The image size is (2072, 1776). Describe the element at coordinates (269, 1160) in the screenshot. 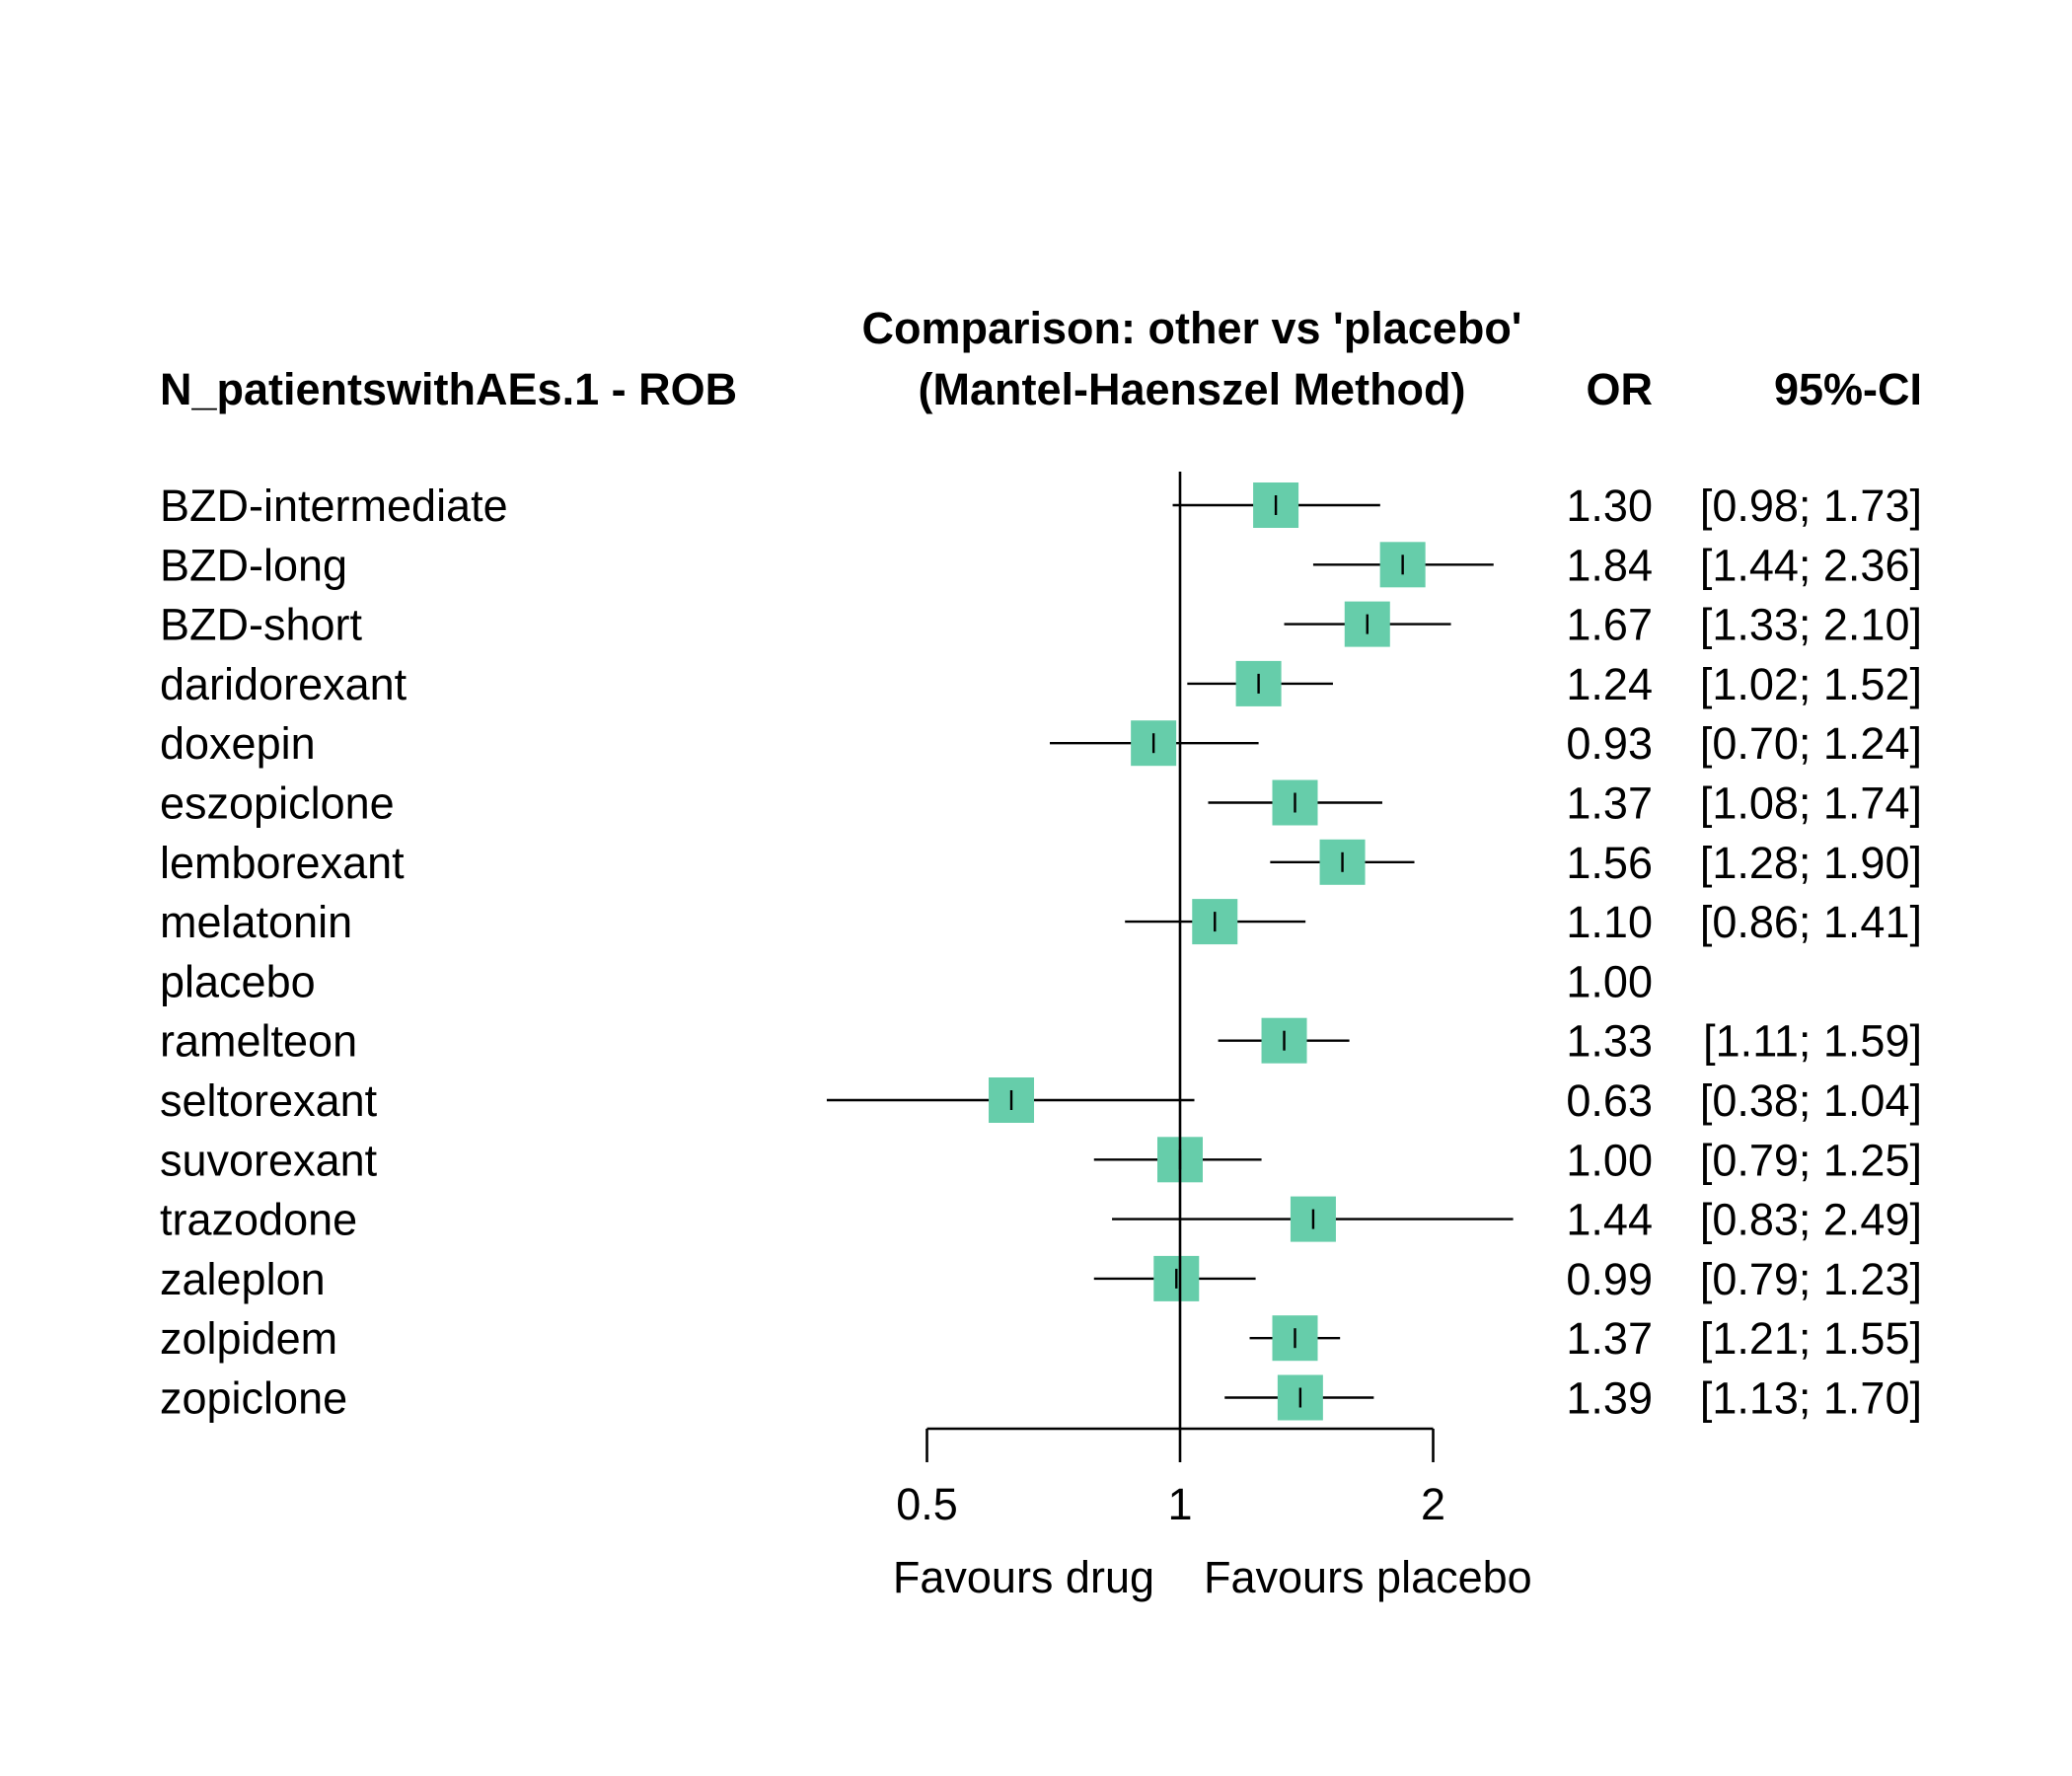

I see `row-label: suvorexant` at that location.